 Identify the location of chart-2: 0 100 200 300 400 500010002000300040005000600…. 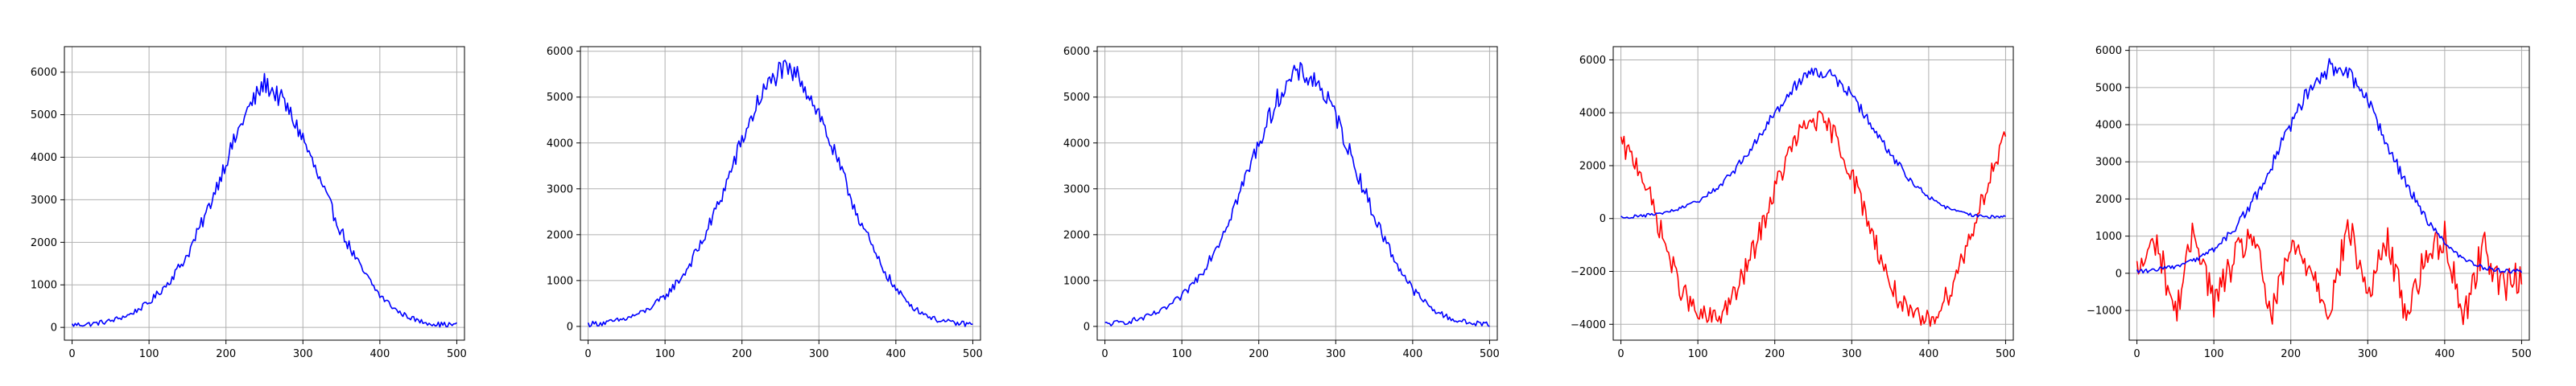
(765, 203).